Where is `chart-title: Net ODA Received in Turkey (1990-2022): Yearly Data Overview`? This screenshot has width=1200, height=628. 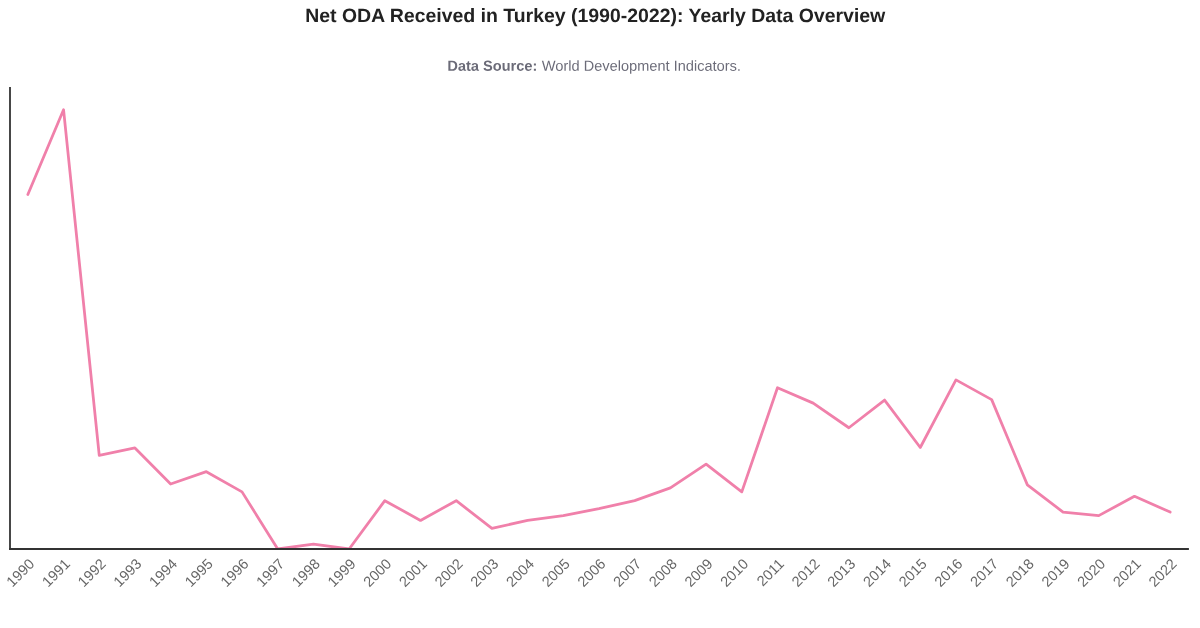 chart-title: Net ODA Received in Turkey (1990-2022): Yearly Data Overview is located at coordinates (596, 17).